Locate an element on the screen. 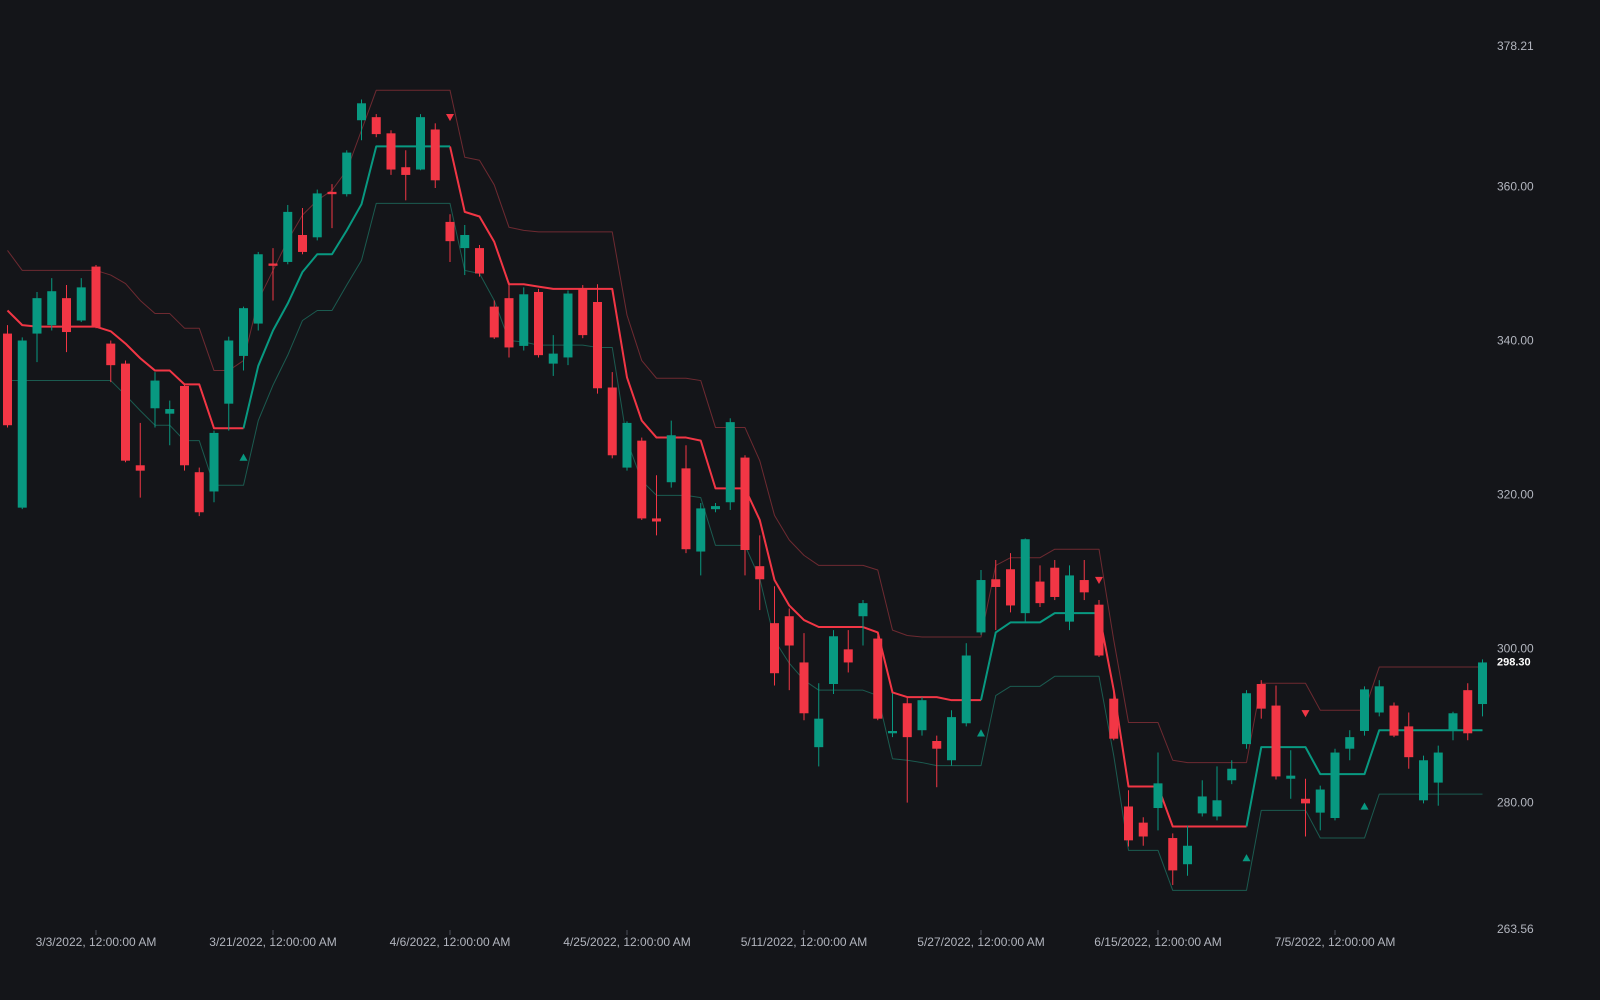 This screenshot has height=1000, width=1600. x-tick-label: 3/3/2022, 12:00:00 AM is located at coordinates (96, 942).